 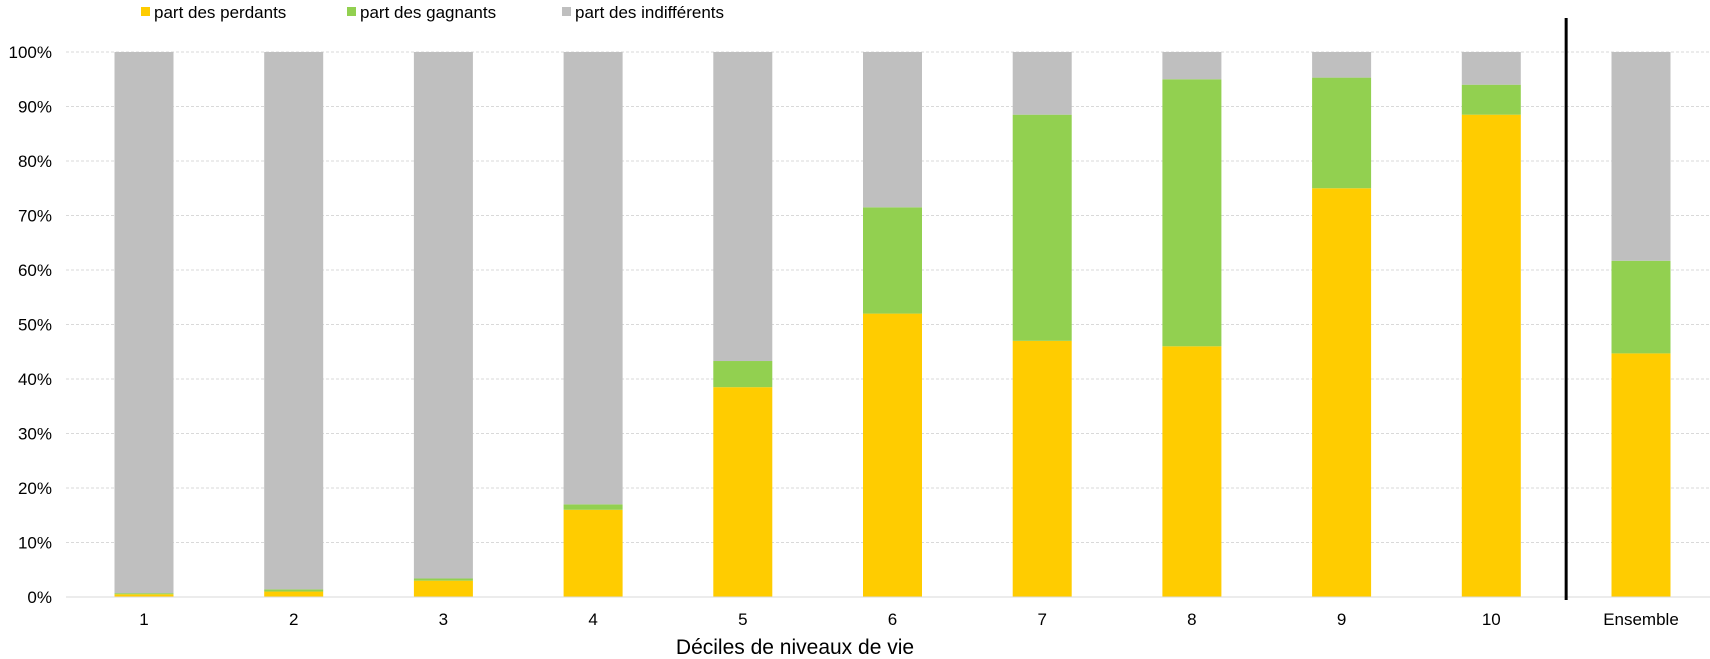 What do you see at coordinates (35, 543) in the screenshot?
I see `y-tick-label: 10%` at bounding box center [35, 543].